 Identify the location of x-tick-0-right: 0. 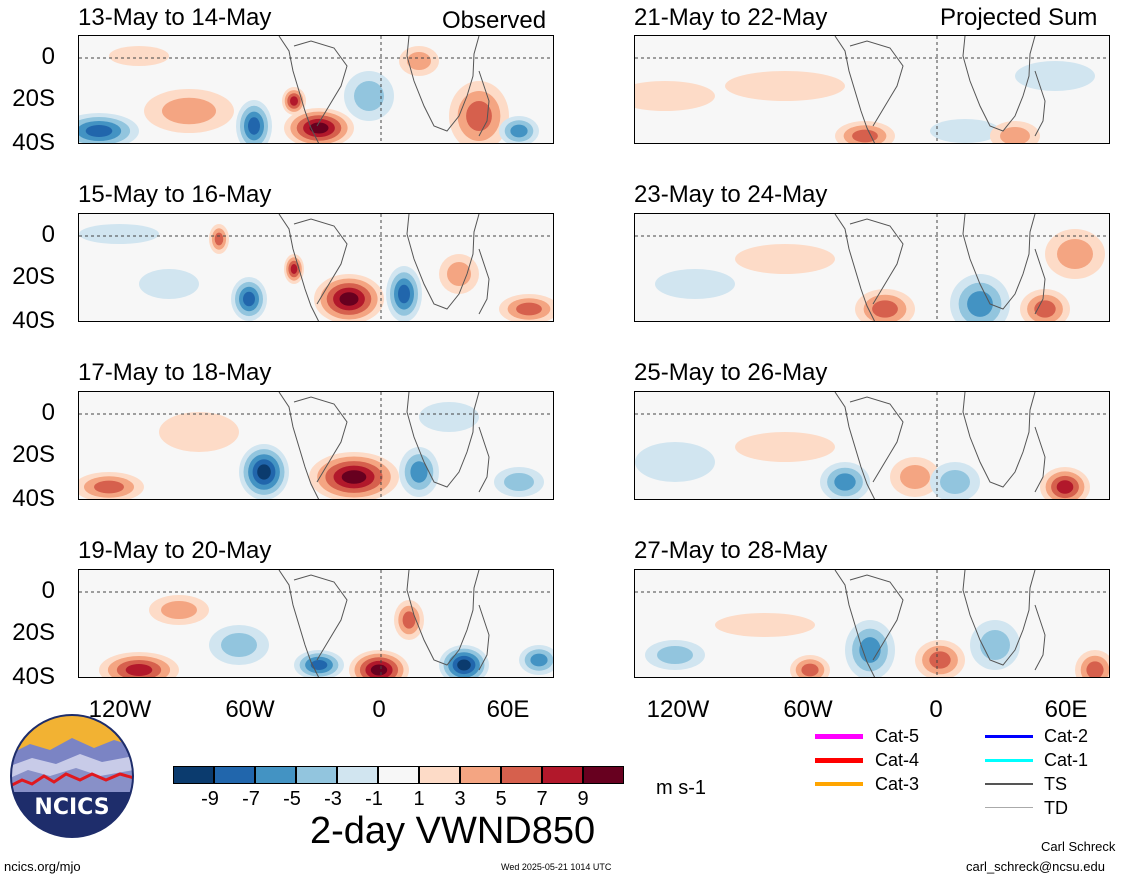
(936, 709).